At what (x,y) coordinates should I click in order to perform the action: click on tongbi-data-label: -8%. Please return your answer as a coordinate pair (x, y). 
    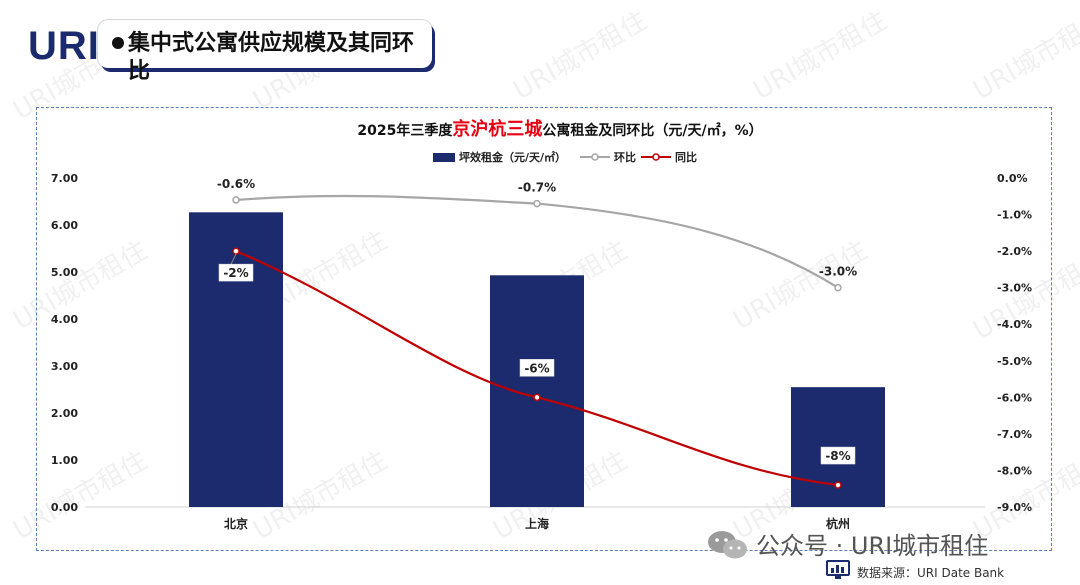
    Looking at the image, I should click on (837, 456).